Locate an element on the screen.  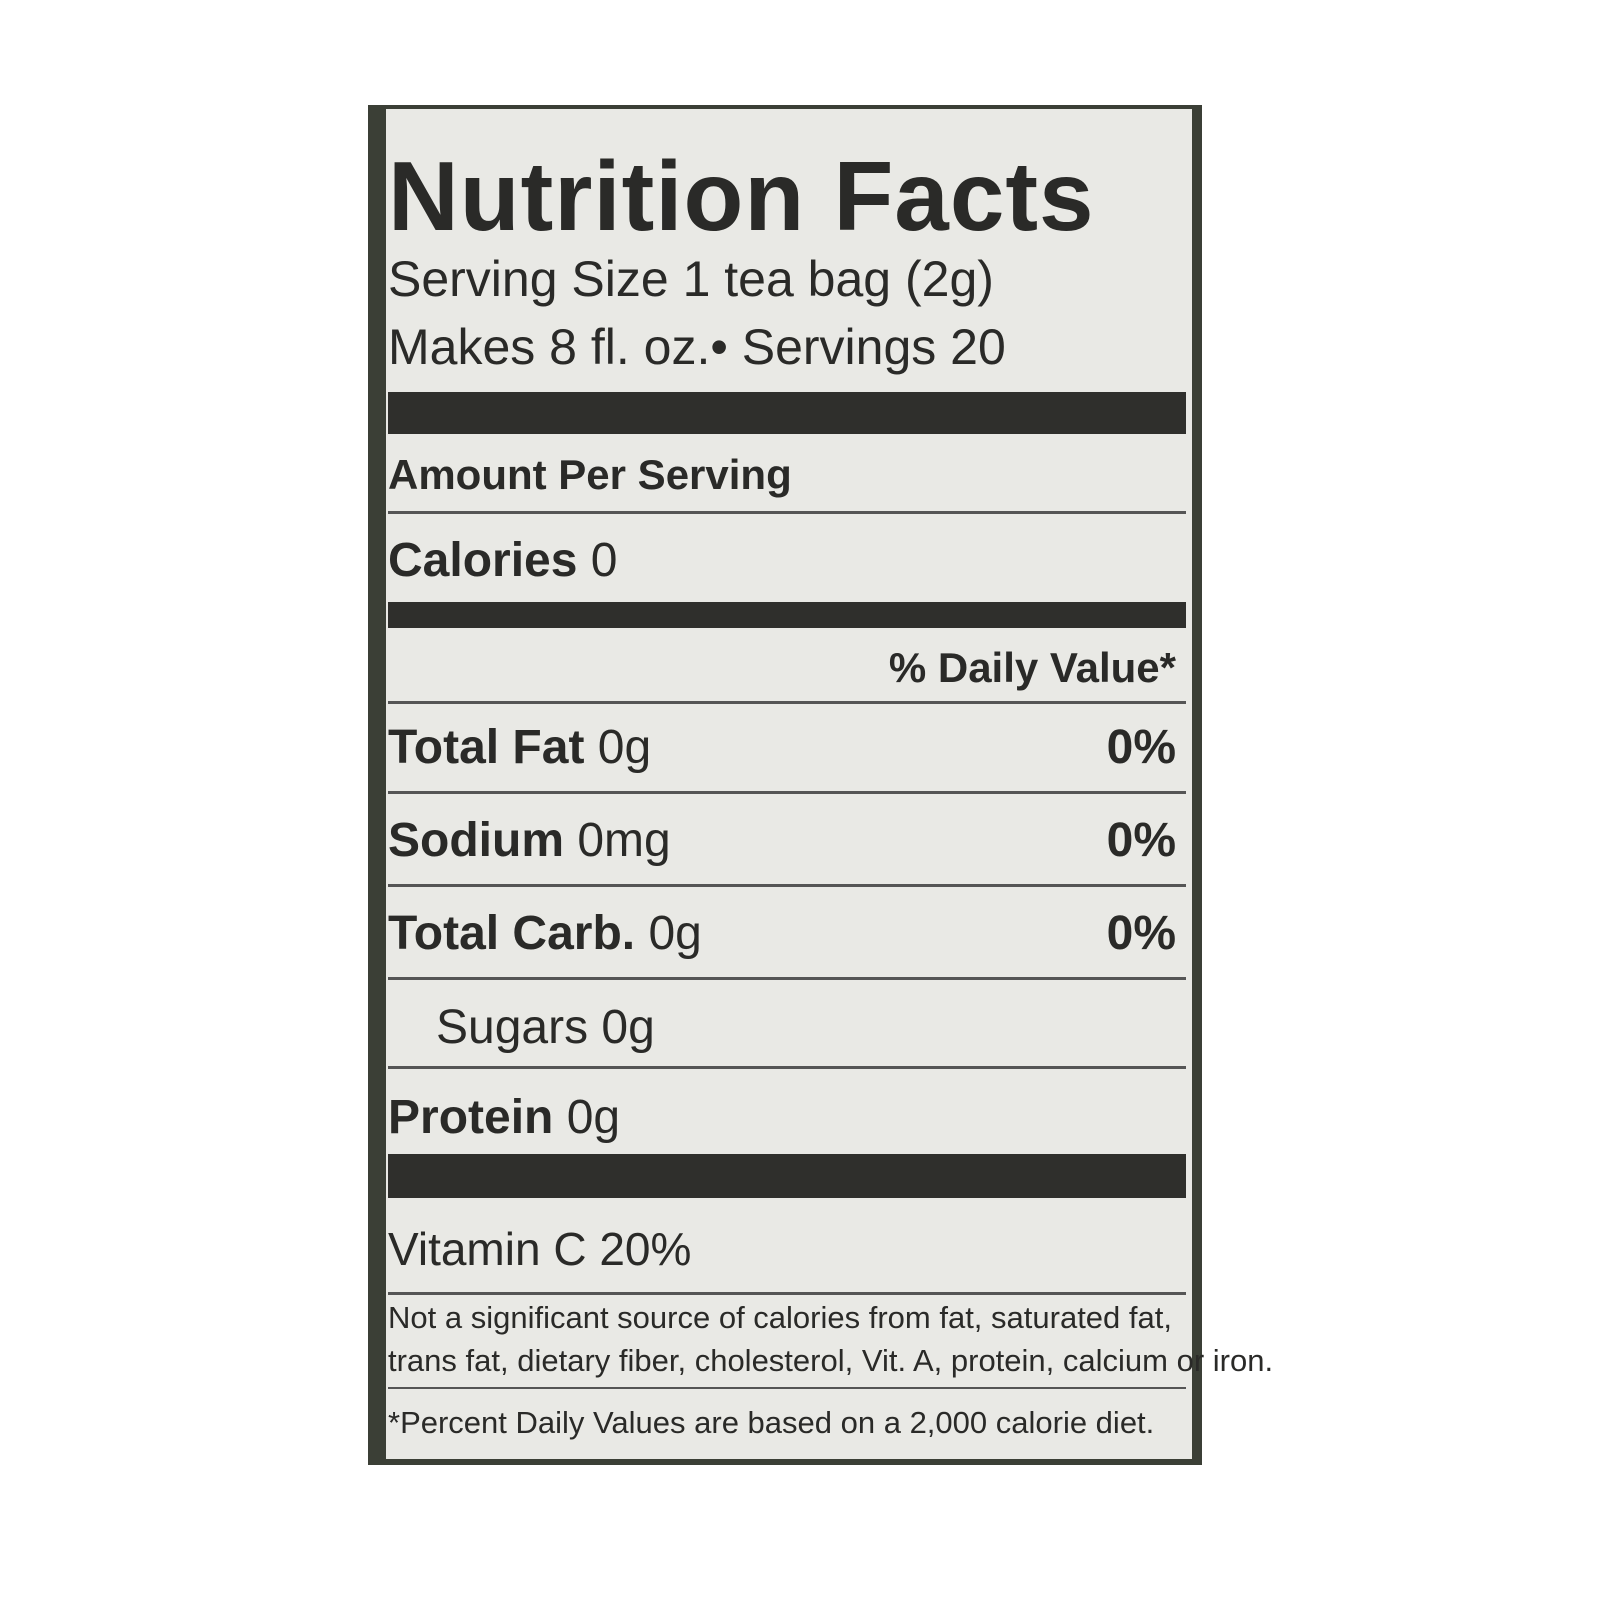
nutrient-name: Total Fat is located at coordinates (486, 747).